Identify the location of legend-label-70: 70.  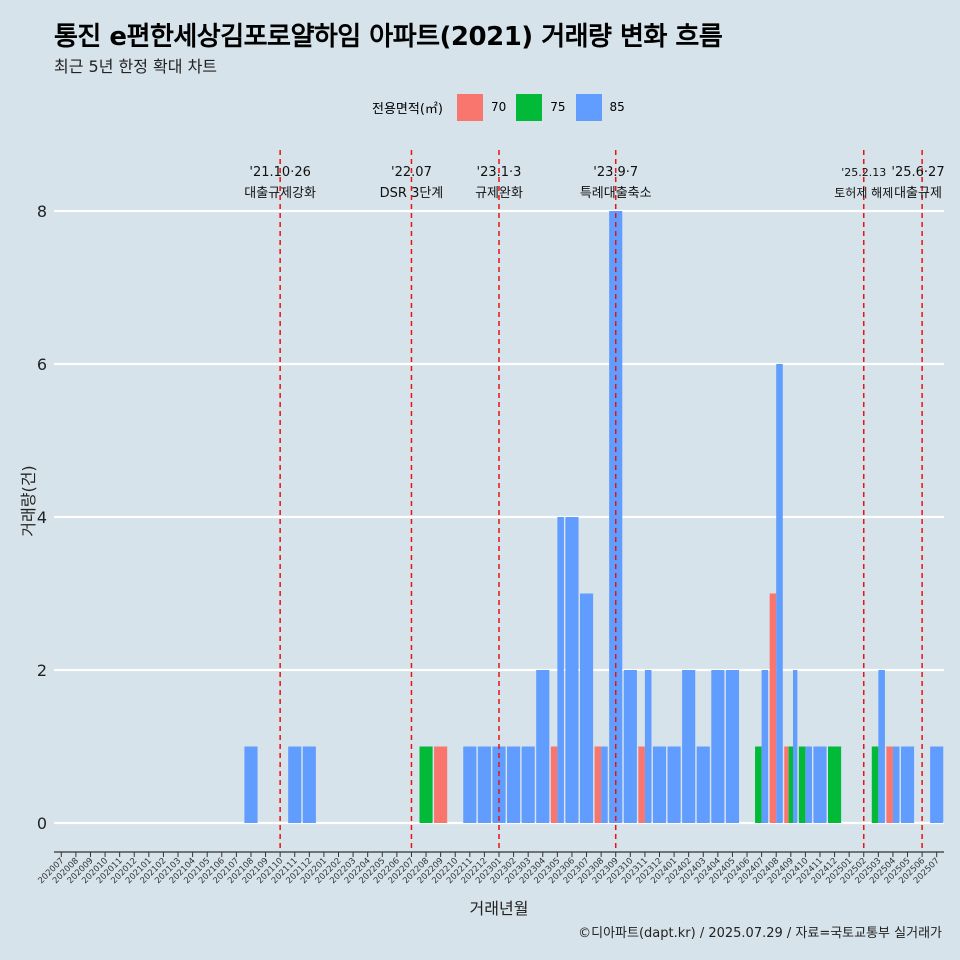
(498, 107).